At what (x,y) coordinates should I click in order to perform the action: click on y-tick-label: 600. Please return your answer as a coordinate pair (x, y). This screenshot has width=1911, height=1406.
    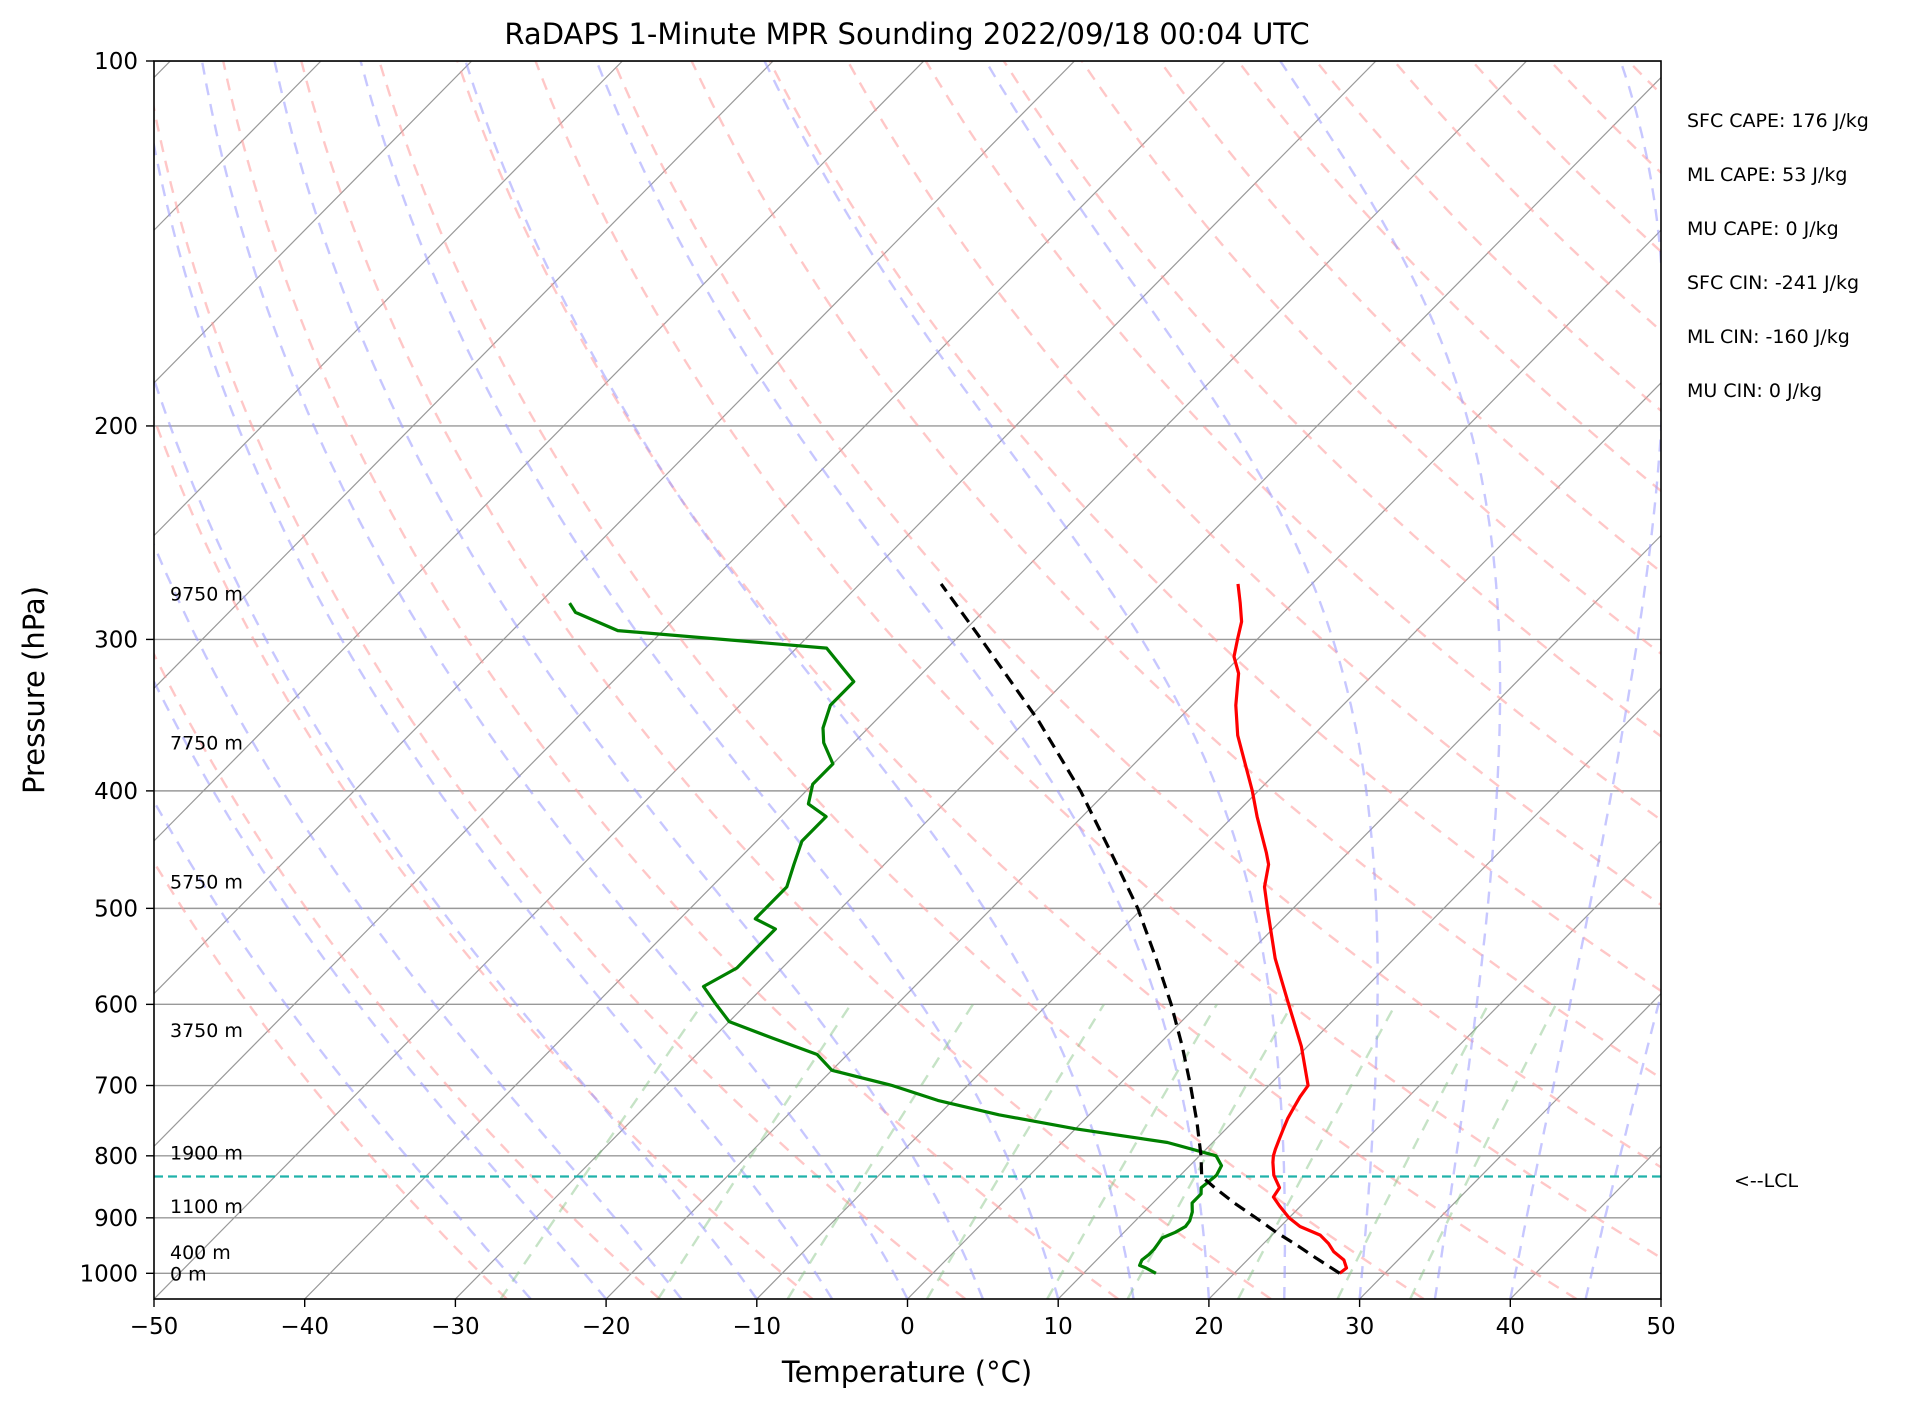
    Looking at the image, I should click on (116, 1005).